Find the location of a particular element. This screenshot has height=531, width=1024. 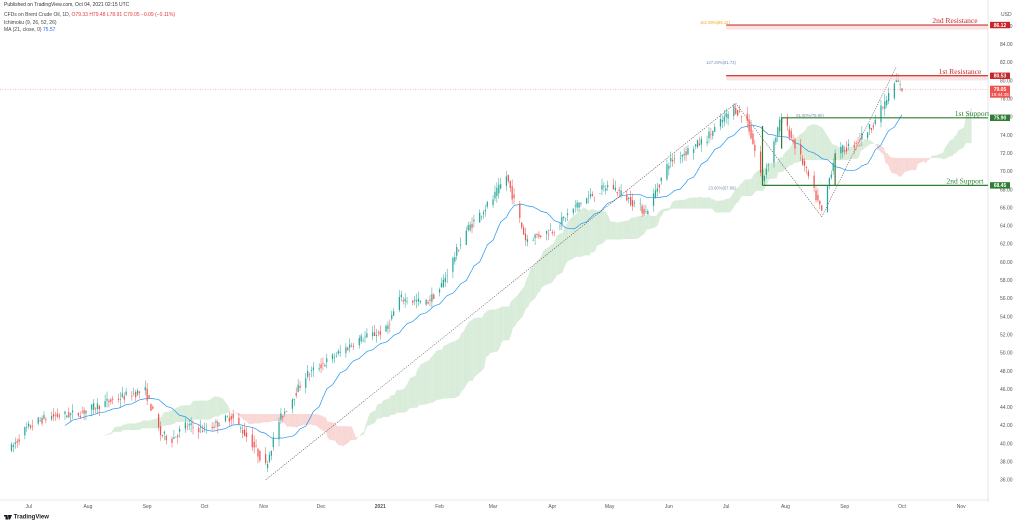

x-tick-label: Nov is located at coordinates (263, 507).